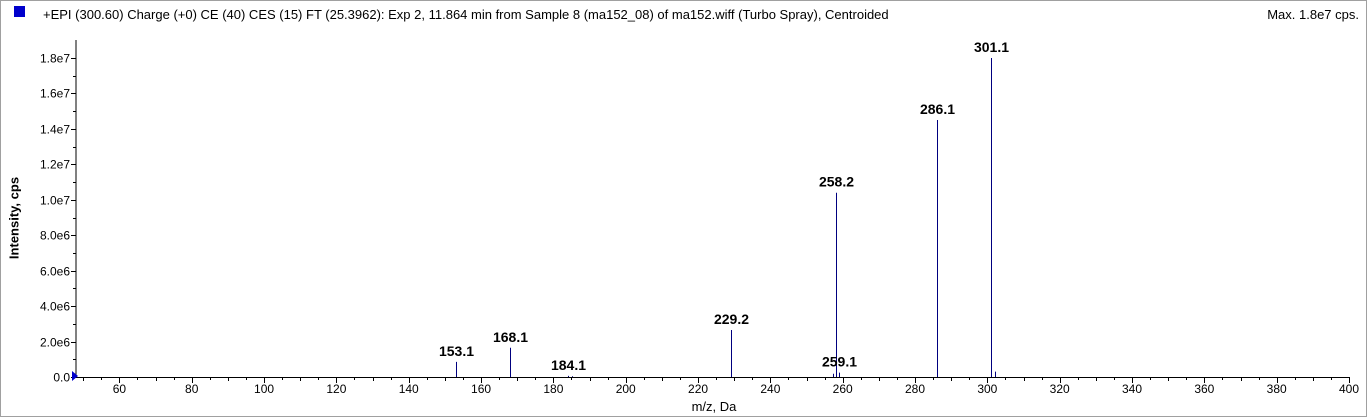 This screenshot has width=1367, height=417. What do you see at coordinates (55, 343) in the screenshot?
I see `y-tick-label: 2.0e6` at bounding box center [55, 343].